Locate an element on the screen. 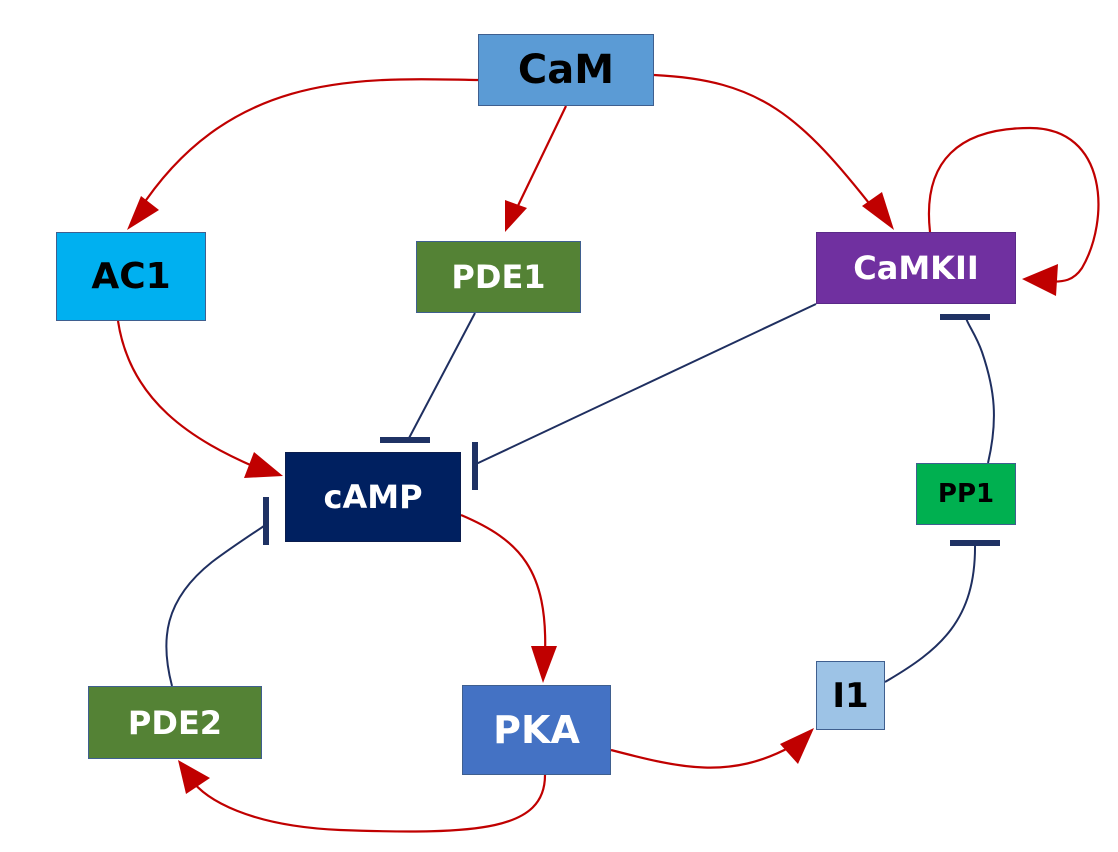 The height and width of the screenshot is (852, 1118). node-cam: CaM is located at coordinates (566, 70).